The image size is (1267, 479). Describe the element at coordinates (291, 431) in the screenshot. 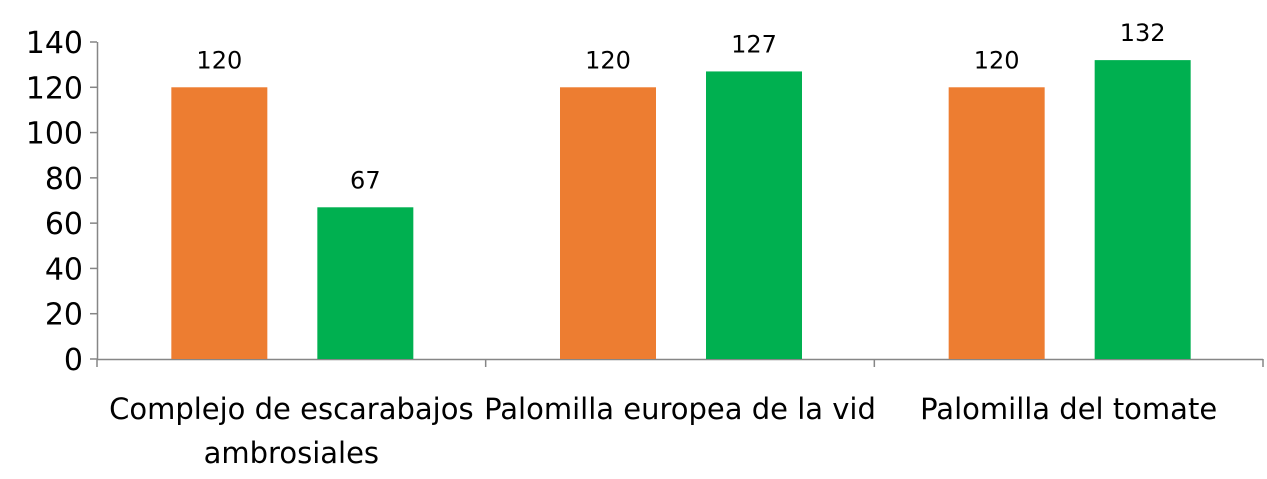

I see `x-category-label: Complejo de escarabajos ambrosiales` at that location.